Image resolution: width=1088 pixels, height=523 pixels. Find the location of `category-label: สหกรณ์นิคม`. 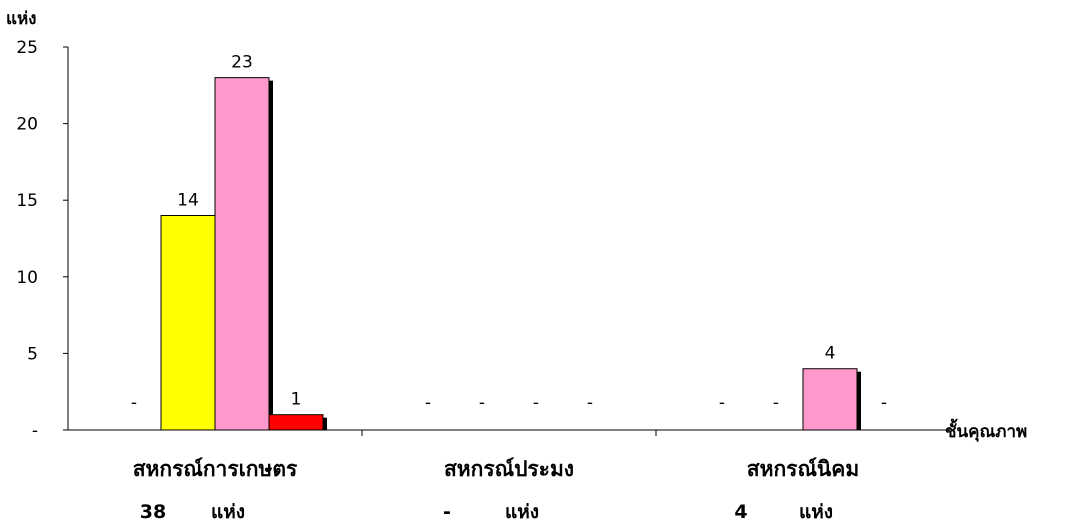

category-label: สหกรณ์นิคม is located at coordinates (803, 469).